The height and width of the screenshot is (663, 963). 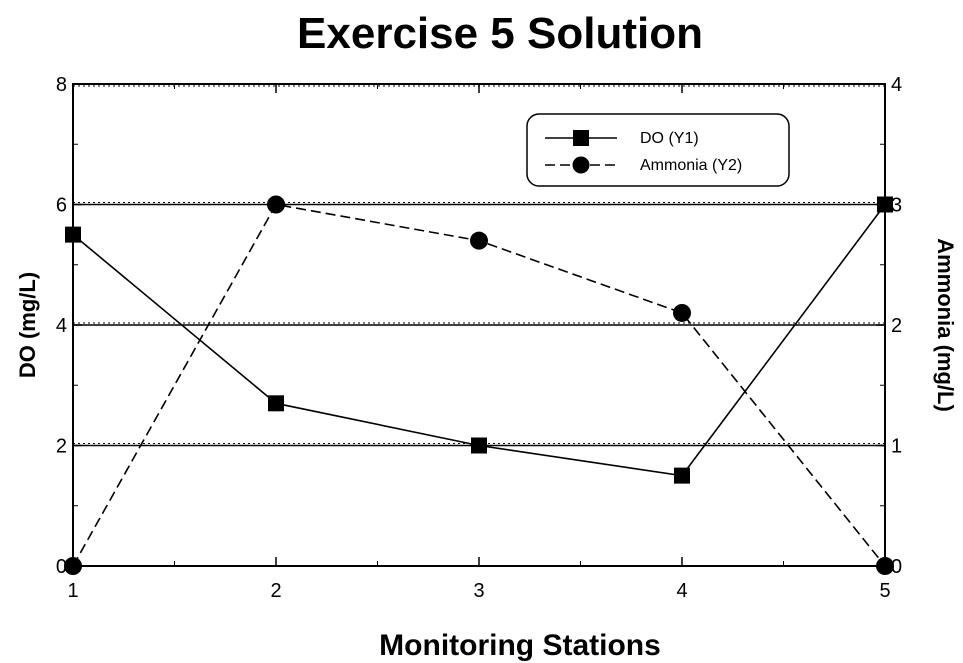 I want to click on x-tick-label: 3, so click(x=478, y=591).